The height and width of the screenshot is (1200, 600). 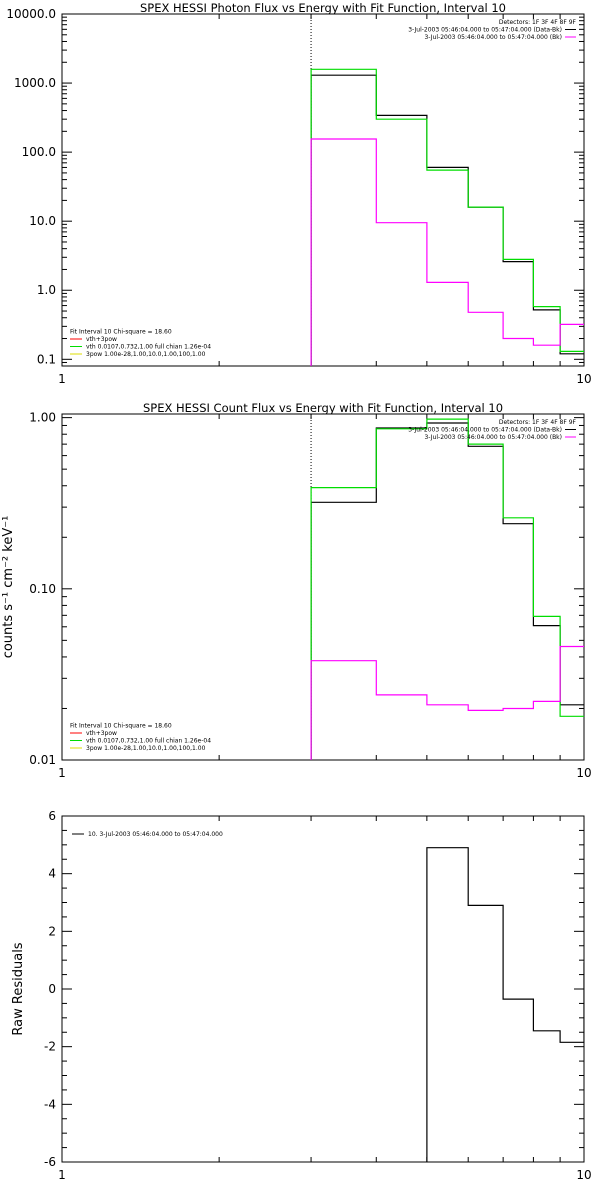 I want to click on y-tick-label: 2, so click(x=52, y=931).